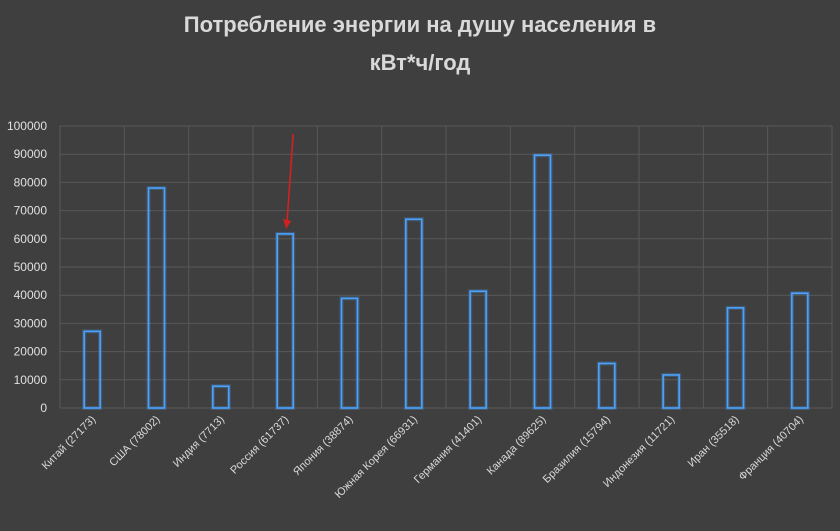  I want to click on x-tick-label: Германия (41401), so click(448, 450).